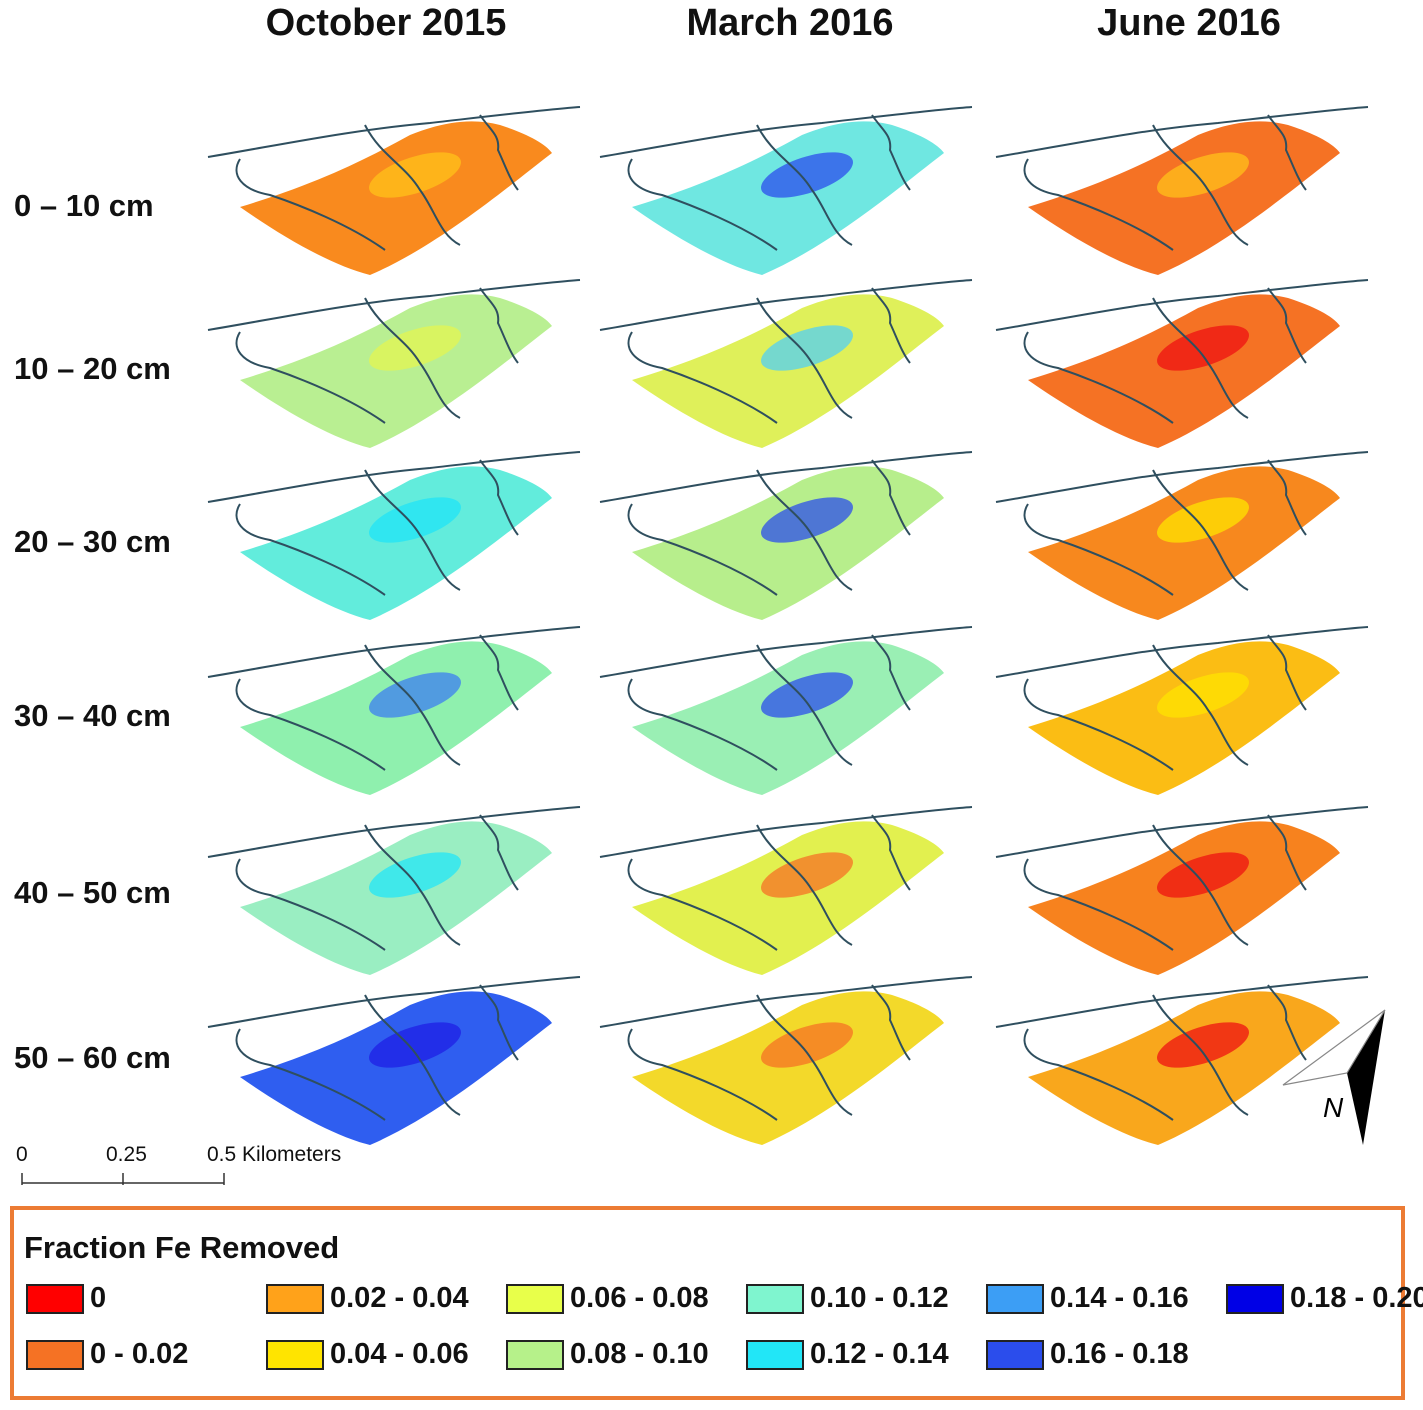 The image size is (1423, 1410). I want to click on legend-item-0-02-0-04: 0.02 - 0.04, so click(367, 1300).